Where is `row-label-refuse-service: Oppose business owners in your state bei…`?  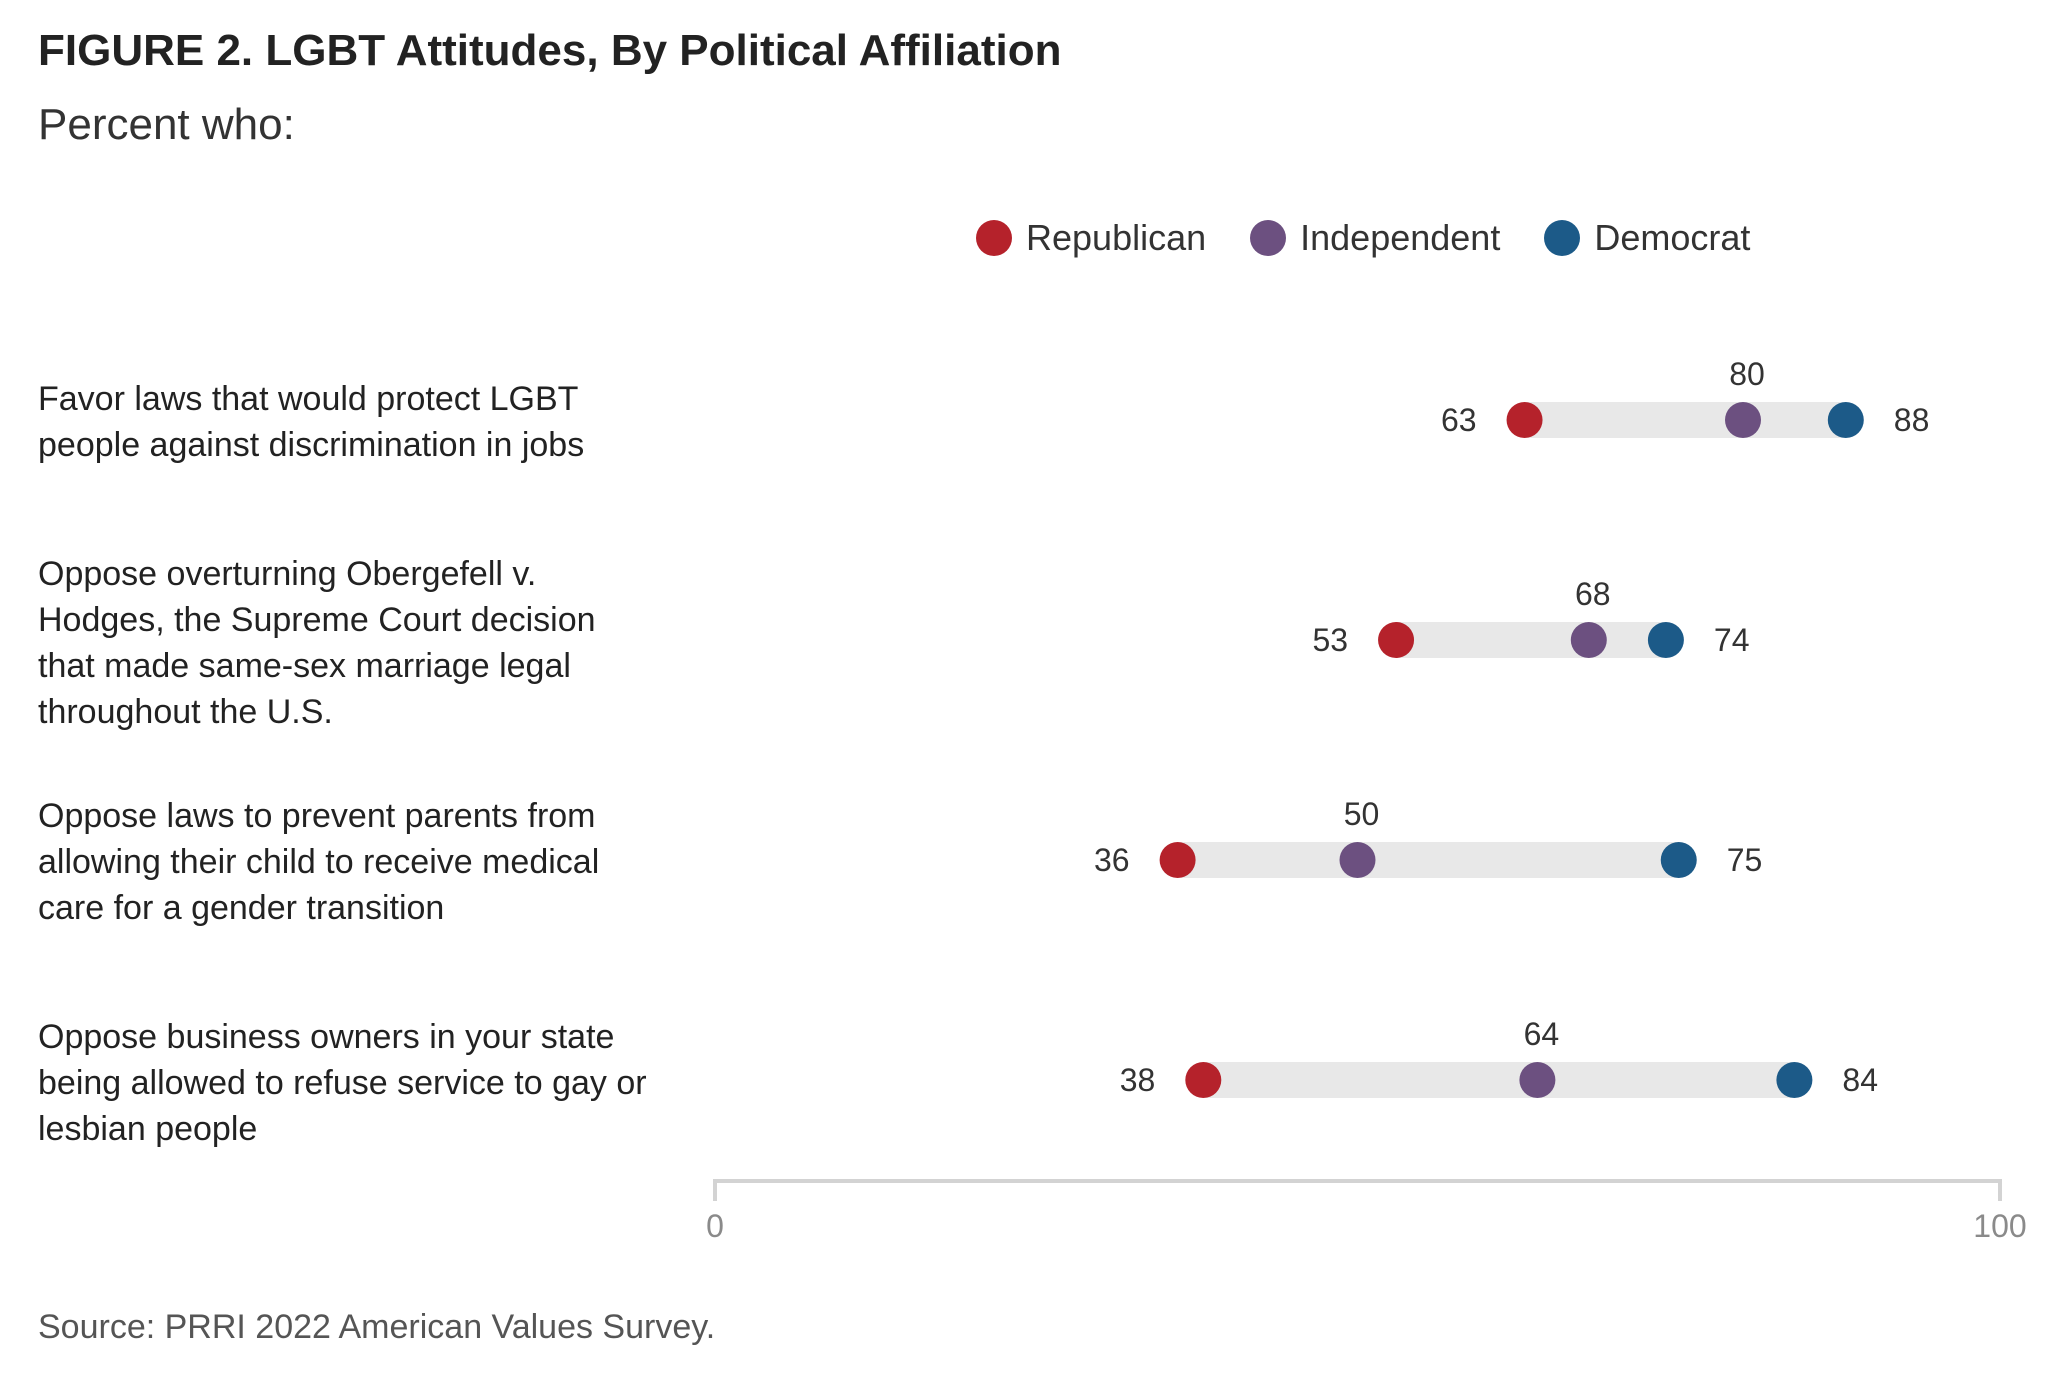
row-label-refuse-service: Oppose business owners in your state bei… is located at coordinates (378, 1083).